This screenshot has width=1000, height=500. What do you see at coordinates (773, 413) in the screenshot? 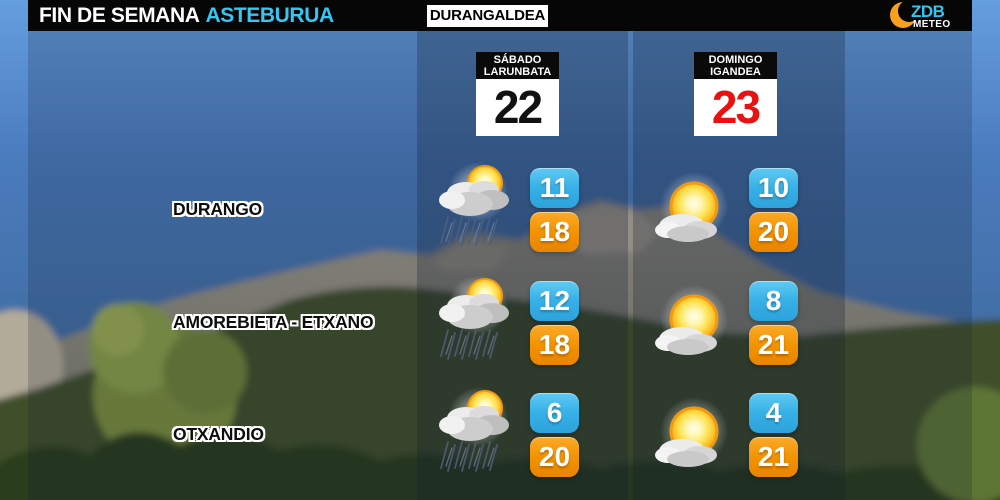
I see `min-temp-badge-otxandio-sunday: 4` at bounding box center [773, 413].